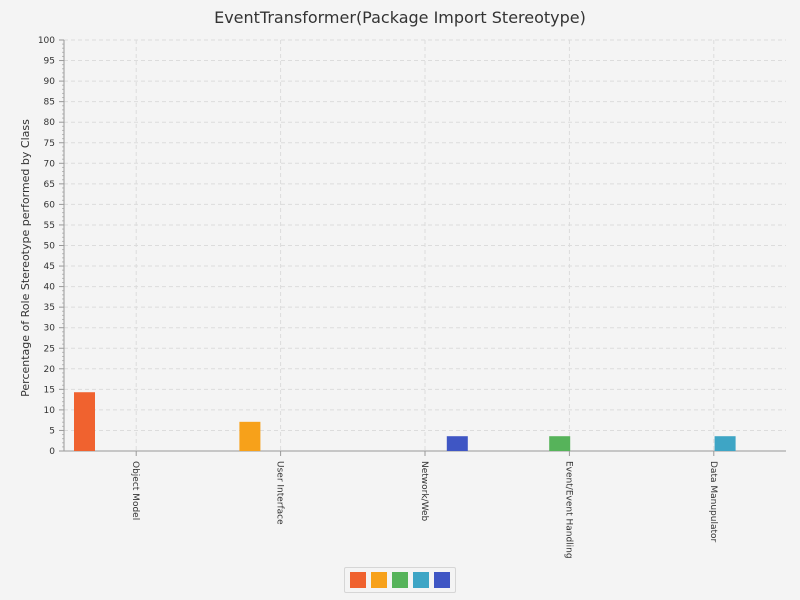 This screenshot has height=600, width=800. I want to click on x-tick-label: Network/Web, so click(424, 491).